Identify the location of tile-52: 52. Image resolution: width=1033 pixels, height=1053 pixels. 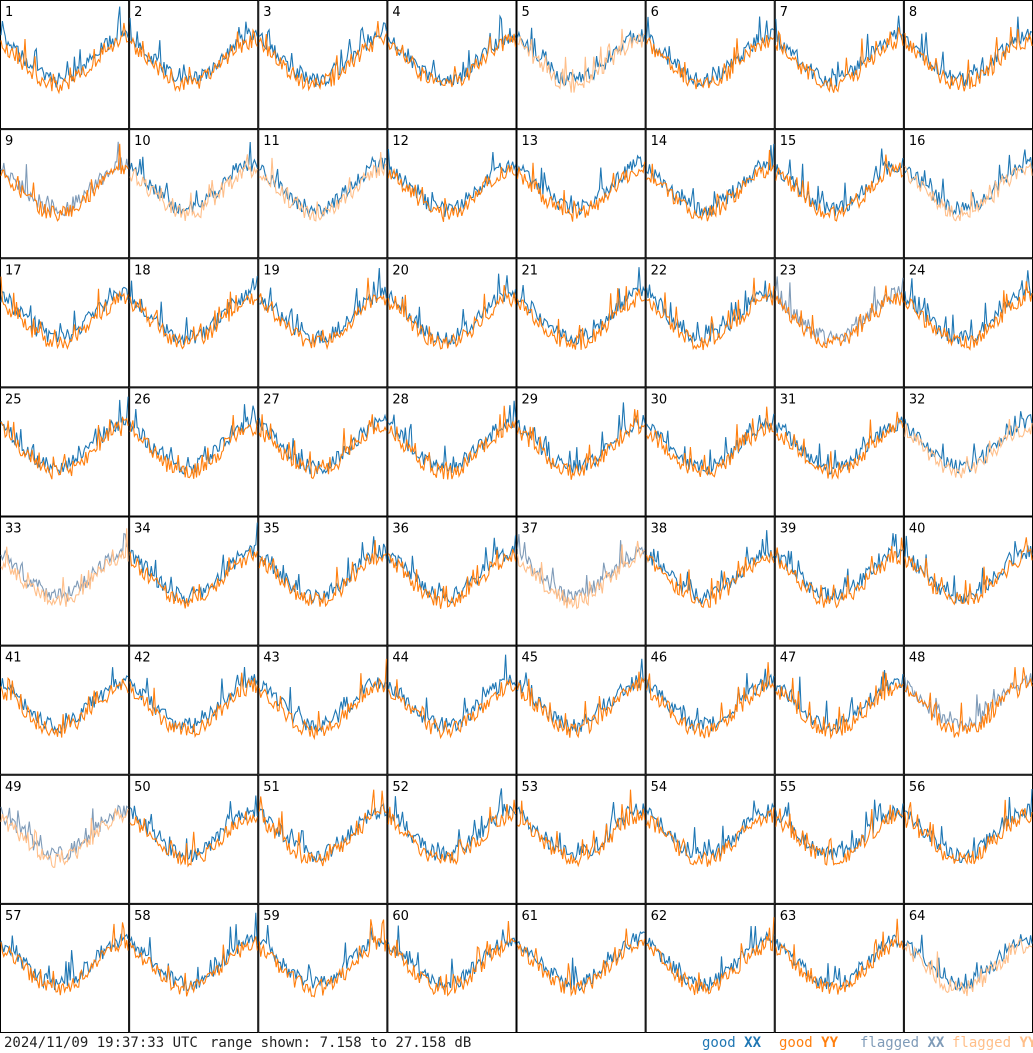
(452, 839).